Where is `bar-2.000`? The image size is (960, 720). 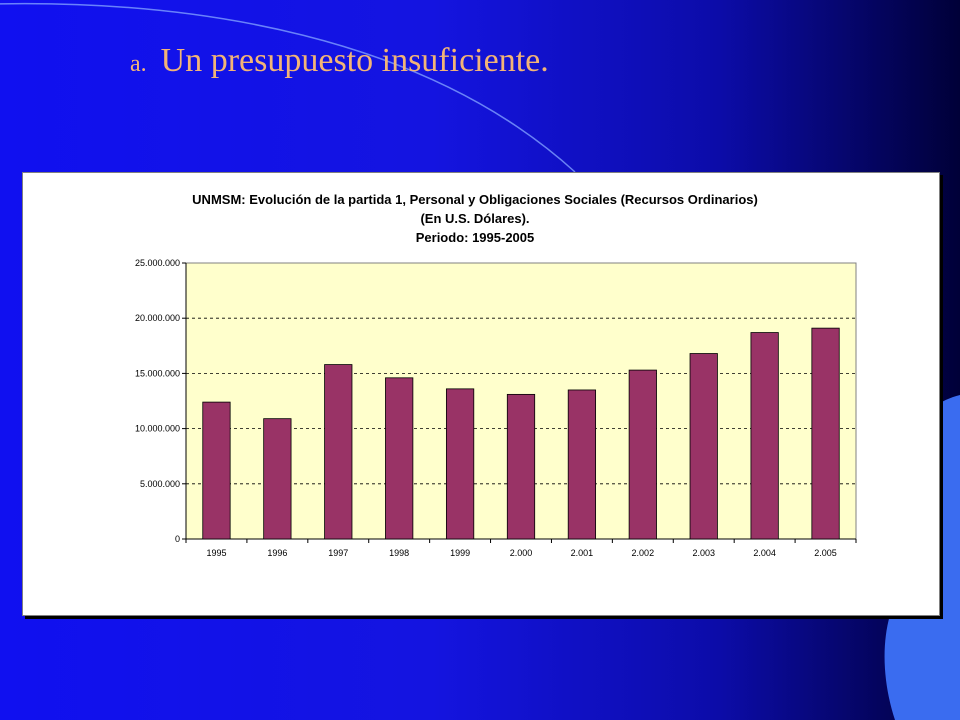 bar-2.000 is located at coordinates (521, 466).